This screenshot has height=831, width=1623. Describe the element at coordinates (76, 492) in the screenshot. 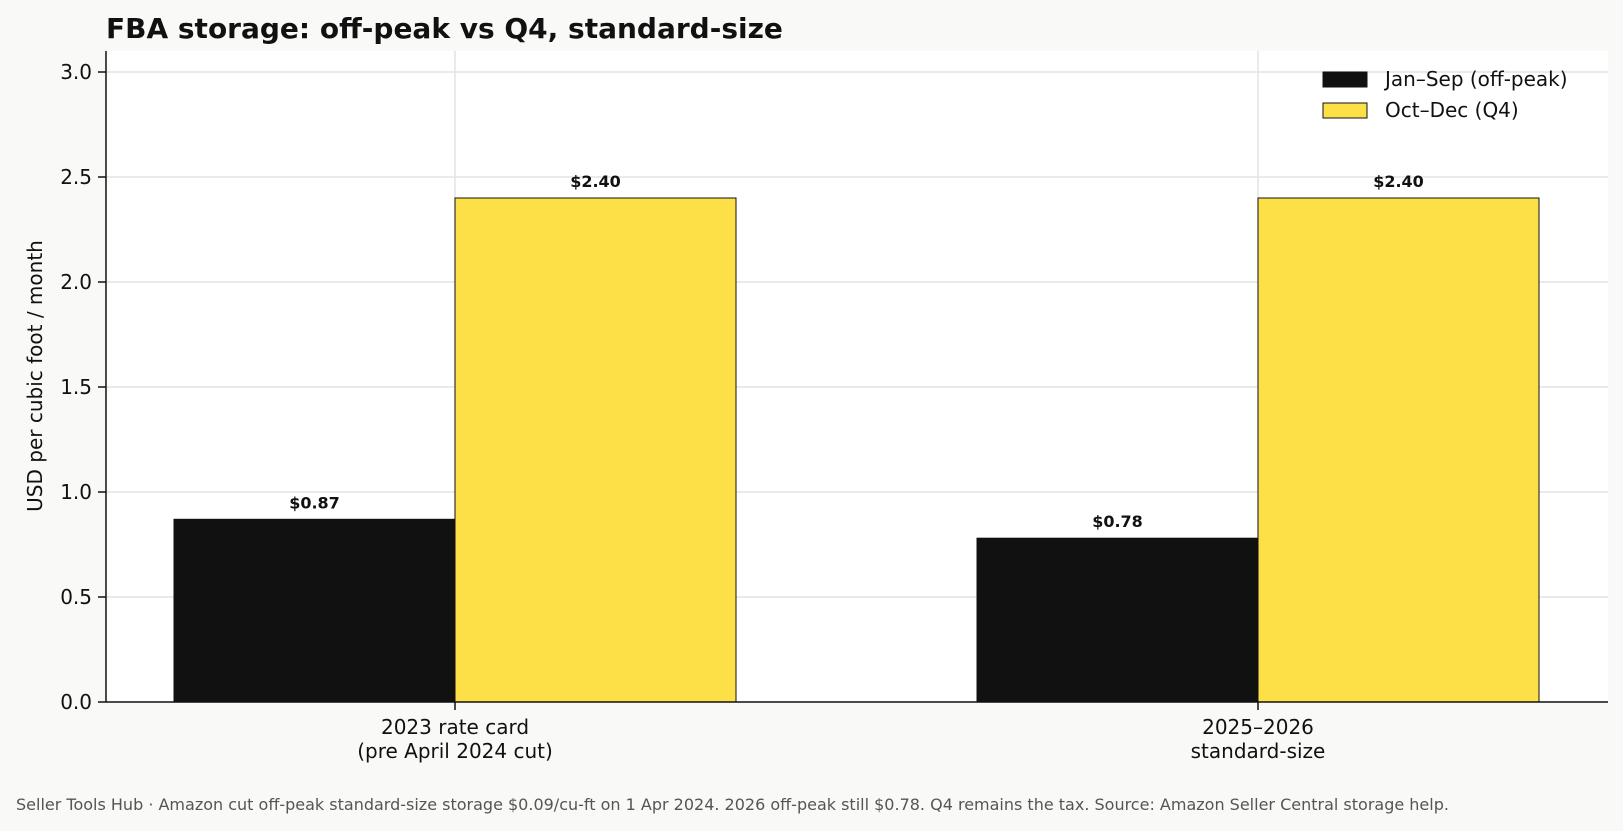

I see `y-tick-label: 1.0` at that location.